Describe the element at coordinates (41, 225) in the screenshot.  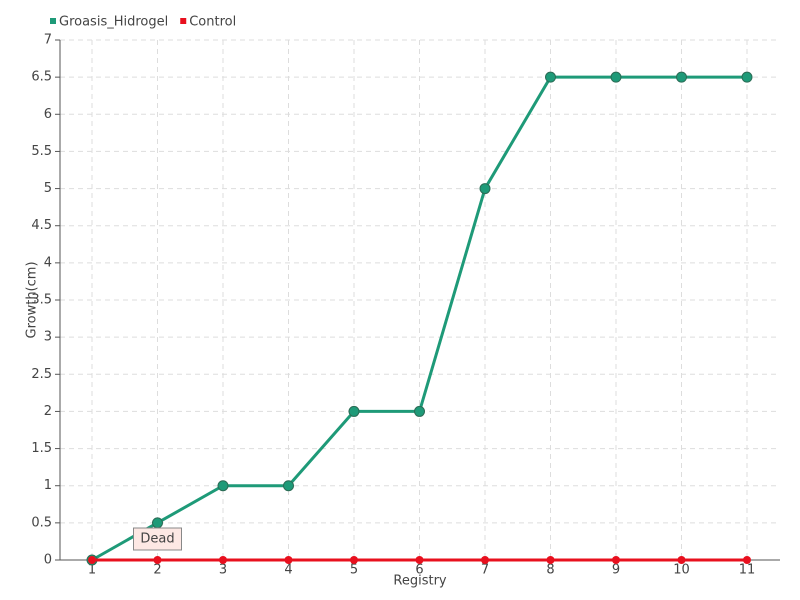
I see `y-tick-label: 4.5` at that location.